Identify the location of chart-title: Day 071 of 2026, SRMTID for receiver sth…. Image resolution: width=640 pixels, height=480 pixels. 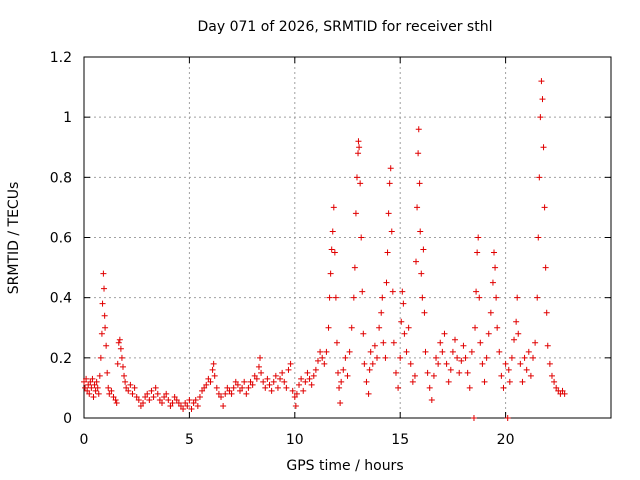
(345, 27).